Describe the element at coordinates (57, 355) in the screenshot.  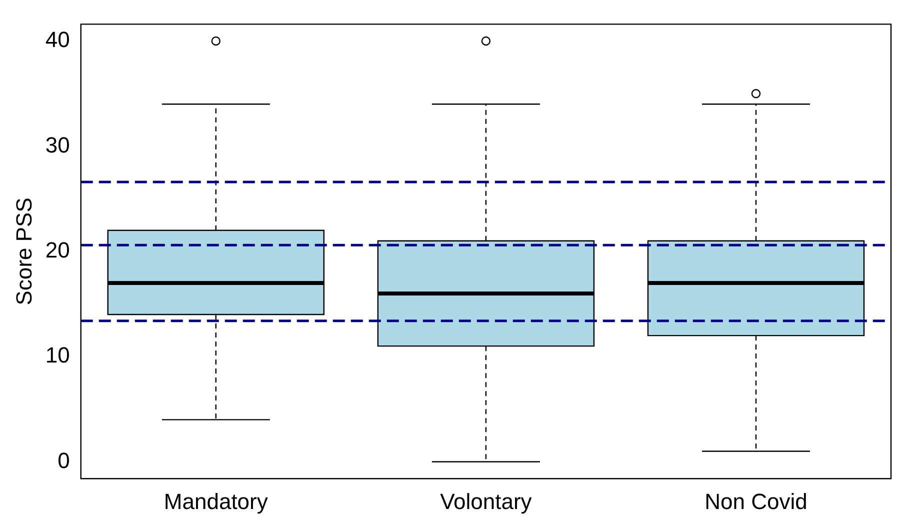
I see `y-tick-label: 10` at that location.